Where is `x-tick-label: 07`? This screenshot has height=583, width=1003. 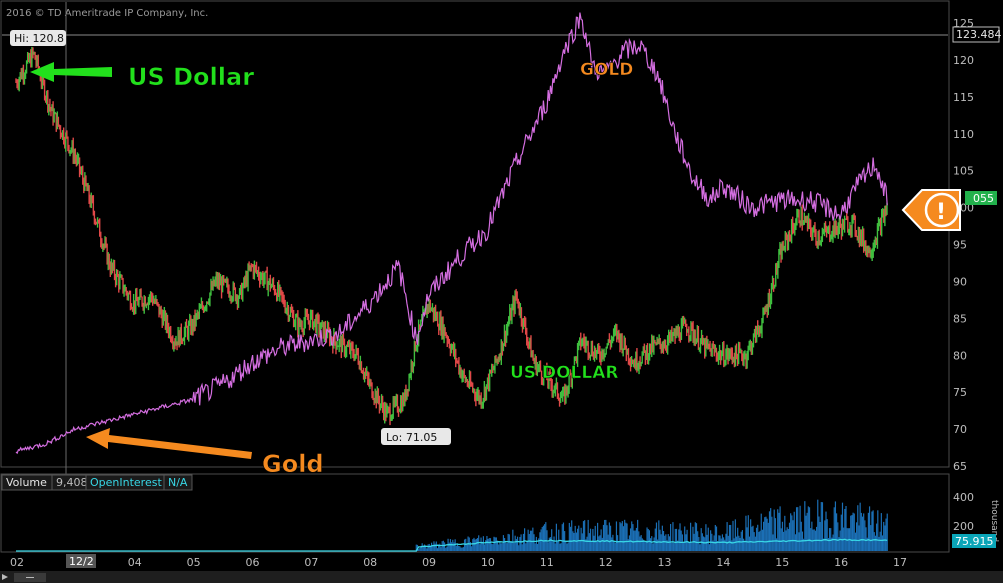 x-tick-label: 07 is located at coordinates (311, 562).